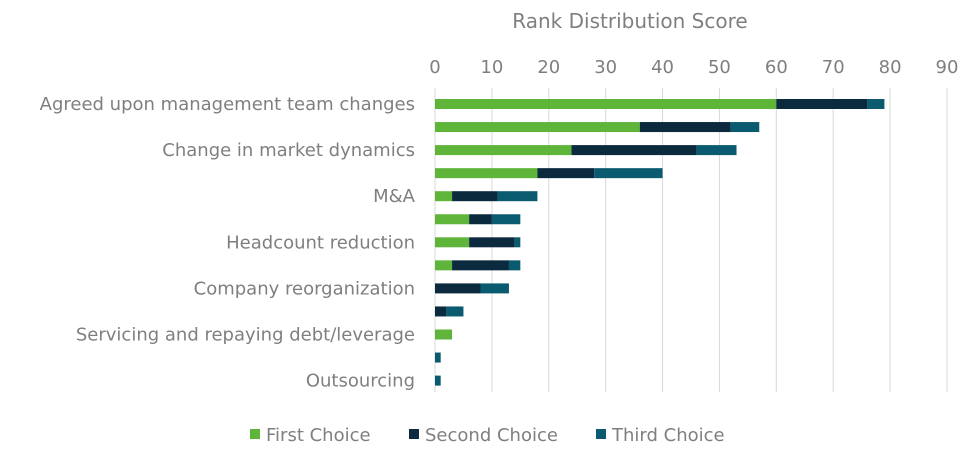 The image size is (972, 458). I want to click on x-tick-label: 50, so click(719, 67).